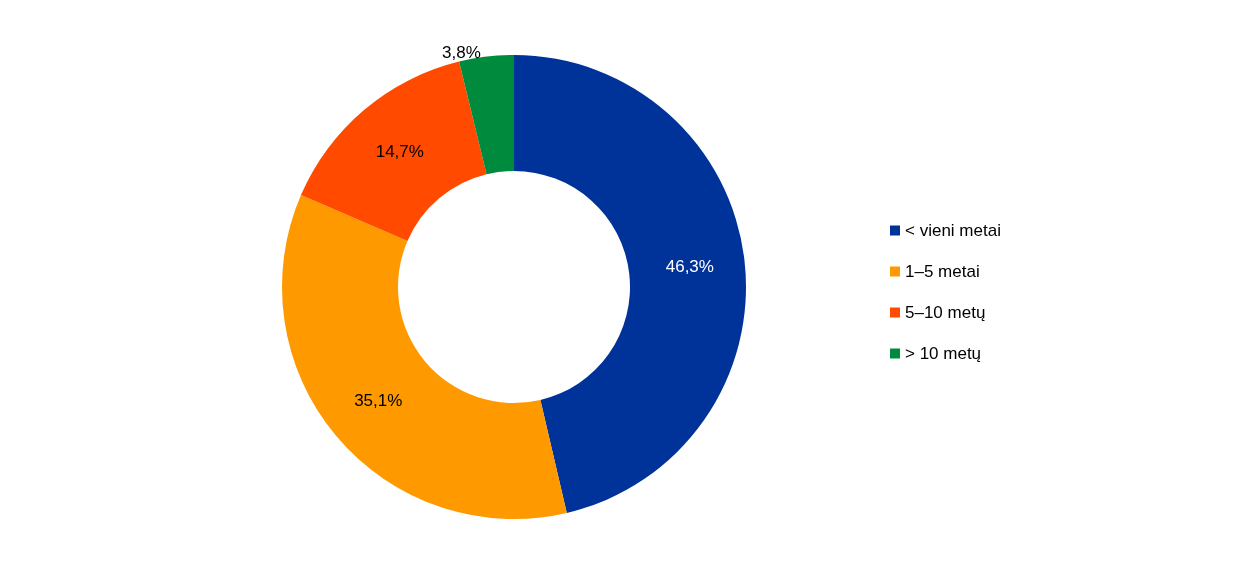  Describe the element at coordinates (945, 312) in the screenshot. I see `legend-label: 5–10 metų` at that location.